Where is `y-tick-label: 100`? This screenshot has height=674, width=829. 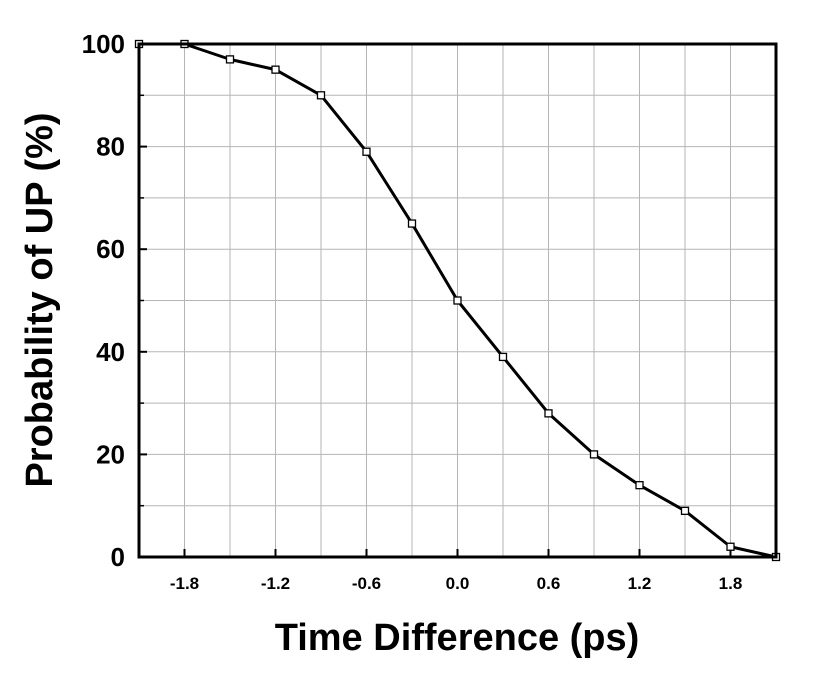 y-tick-label: 100 is located at coordinates (103, 44).